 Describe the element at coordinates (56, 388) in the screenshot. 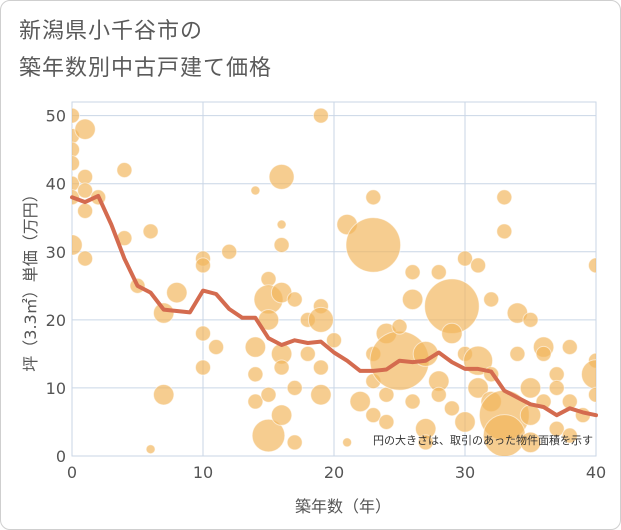

I see `y-tick-label: 10` at that location.